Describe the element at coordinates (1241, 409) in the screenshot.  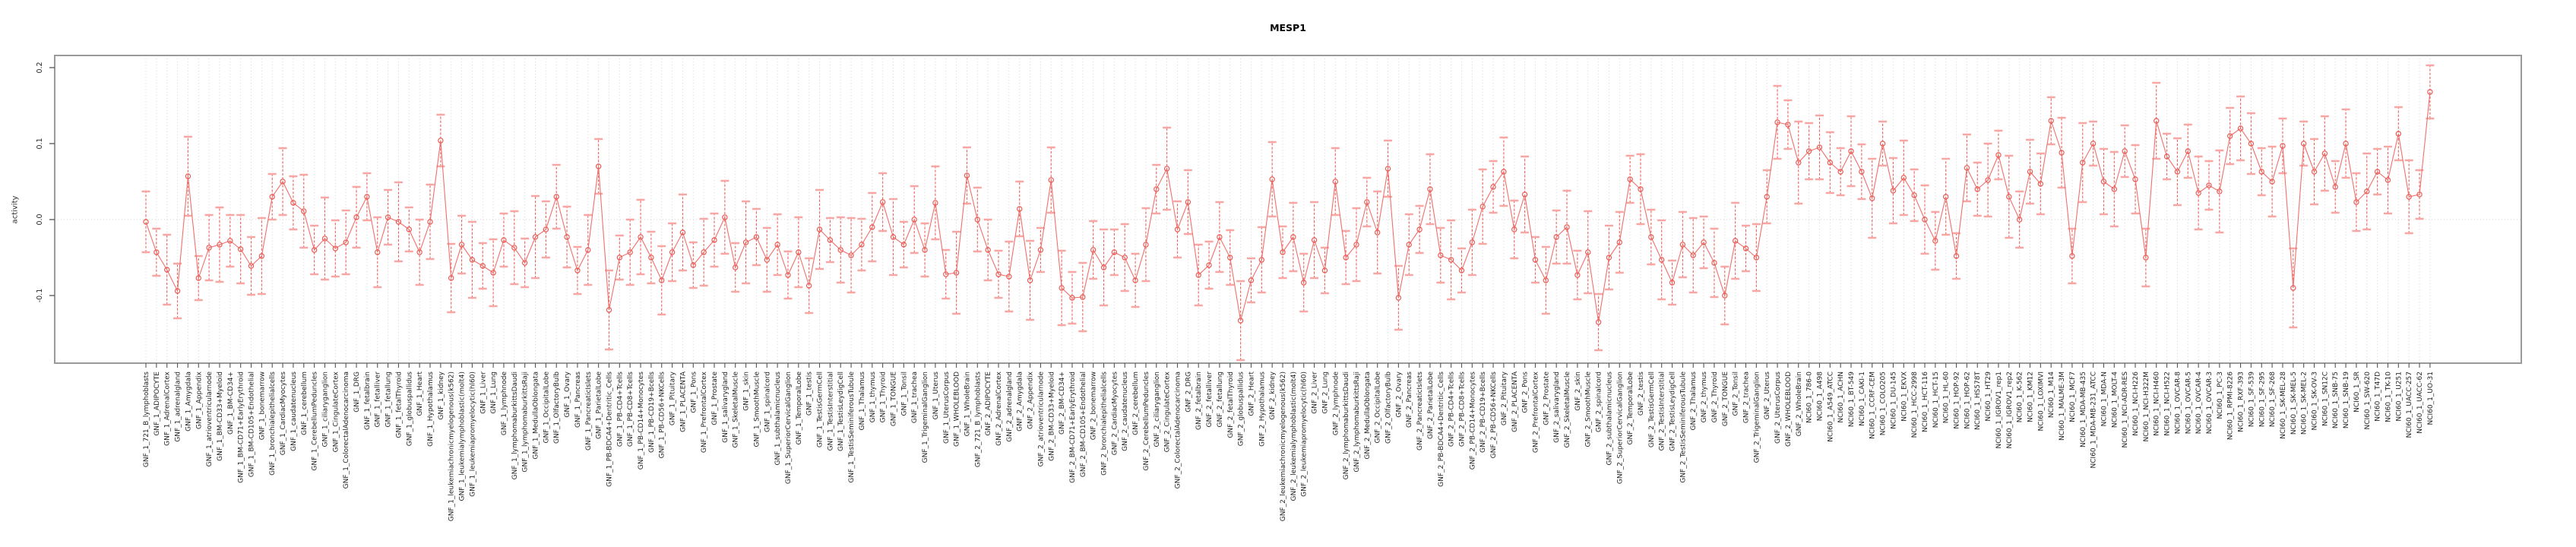
I see `x-tick-label: GNF_2_globuspallidus` at that location.